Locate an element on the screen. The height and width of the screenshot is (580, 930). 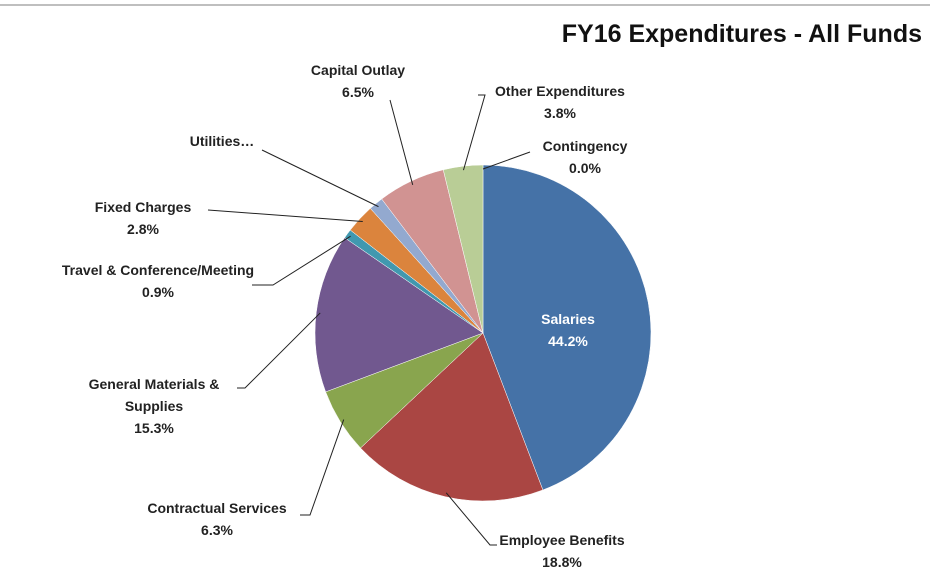
slice-name: Other Expenditures is located at coordinates (560, 91).